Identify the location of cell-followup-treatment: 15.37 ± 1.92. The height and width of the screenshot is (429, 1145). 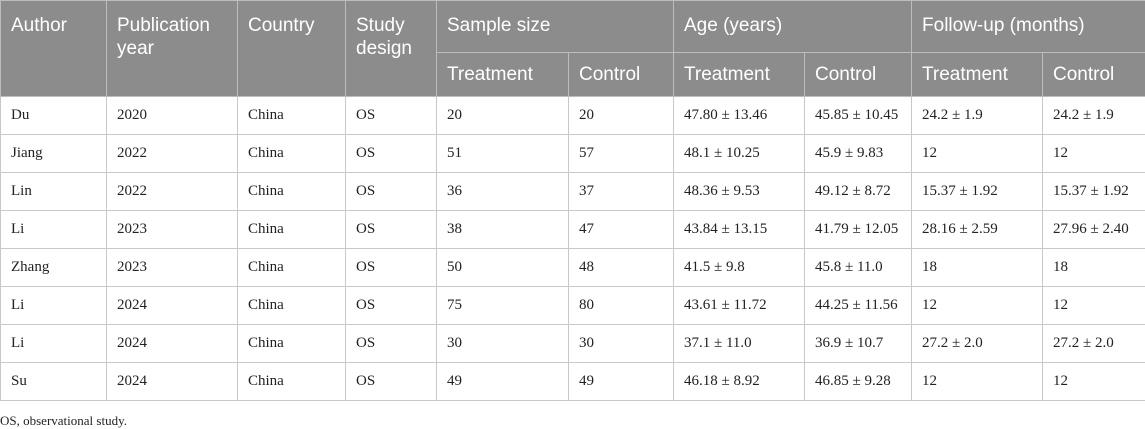
(977, 191).